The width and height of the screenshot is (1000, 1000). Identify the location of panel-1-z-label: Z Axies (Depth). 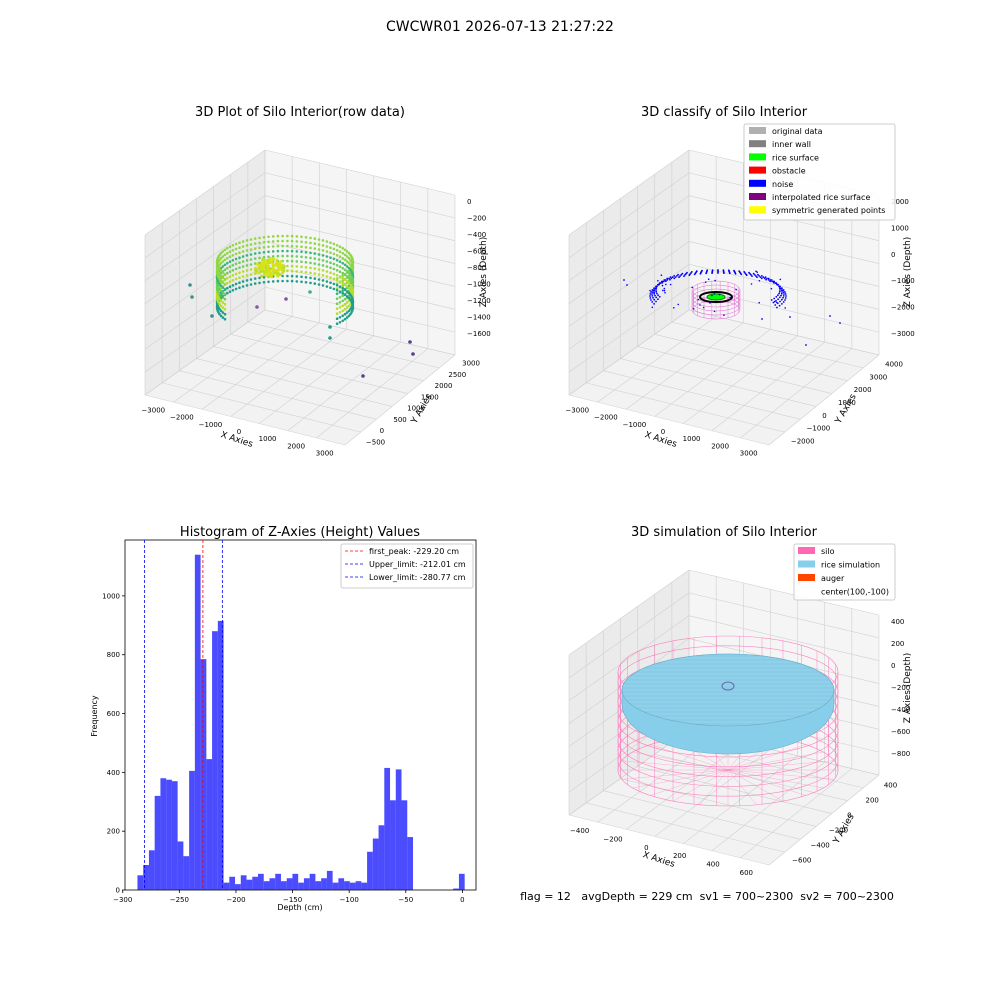
(484, 272).